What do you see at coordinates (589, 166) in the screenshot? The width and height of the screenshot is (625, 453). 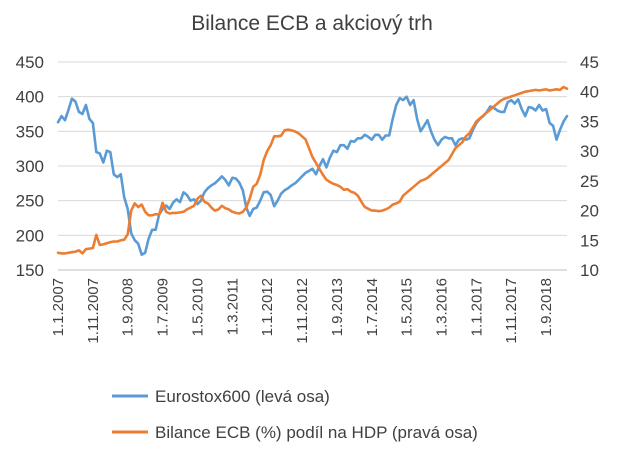 I see `right-axis-ticks: 10 15 20 25 30 35 40 45` at bounding box center [589, 166].